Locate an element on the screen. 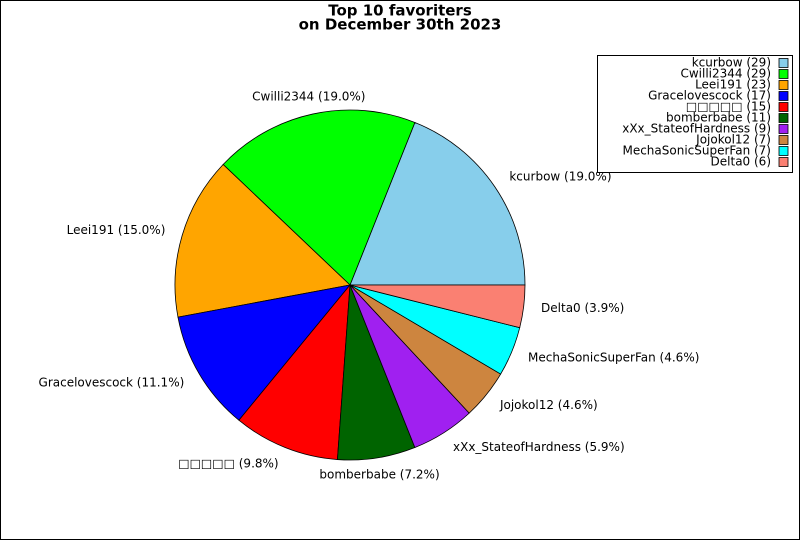 The image size is (800, 540). slice-label: Delta0 (3.9%) is located at coordinates (582, 308).